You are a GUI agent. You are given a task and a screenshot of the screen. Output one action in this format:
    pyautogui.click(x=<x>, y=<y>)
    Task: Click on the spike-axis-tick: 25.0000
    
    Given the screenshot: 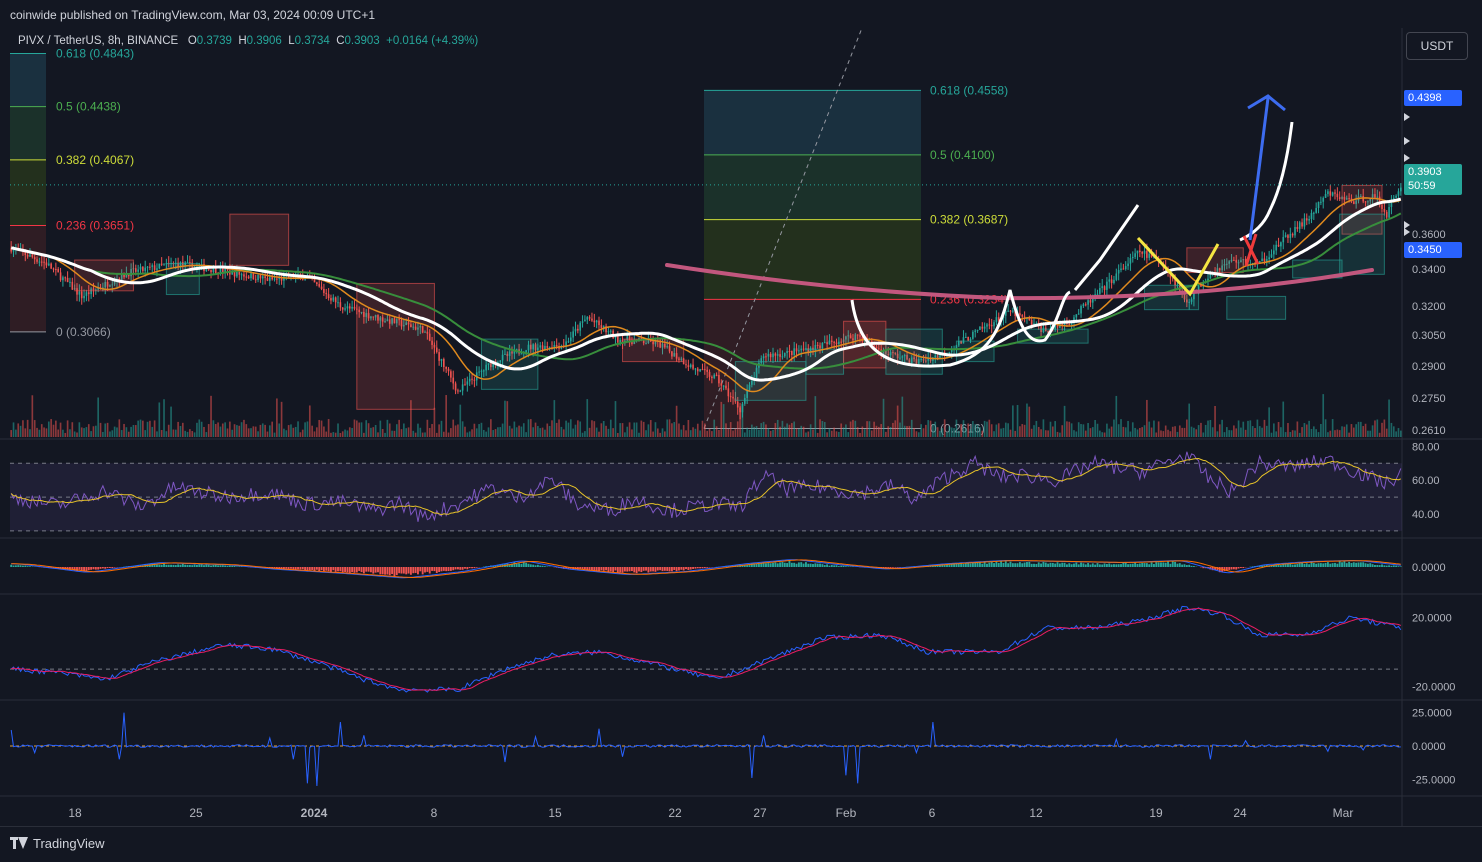 What is the action you would take?
    pyautogui.click(x=1432, y=714)
    